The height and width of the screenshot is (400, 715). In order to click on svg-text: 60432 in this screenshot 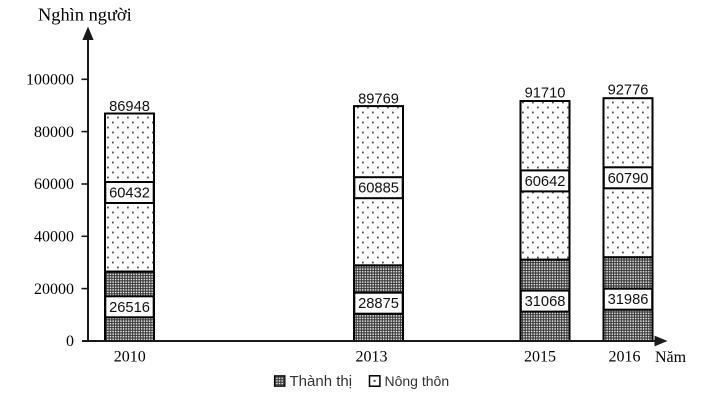, I will do `click(129, 194)`.